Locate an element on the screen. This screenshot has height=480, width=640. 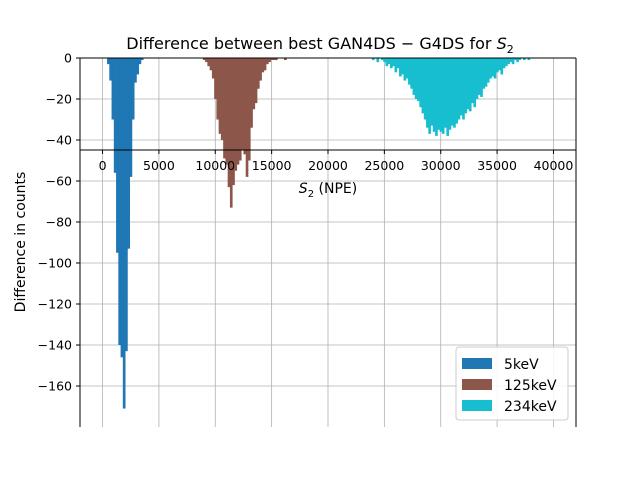
y-tick-label: −60 is located at coordinates (59, 181).